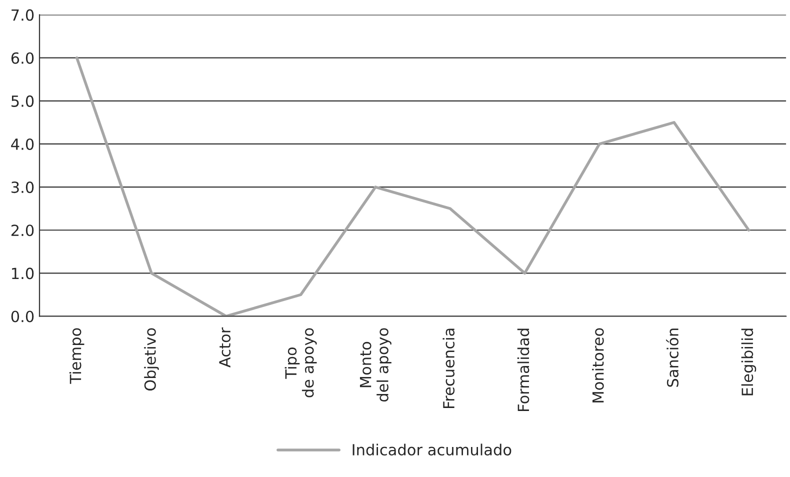 Image resolution: width=790 pixels, height=477 pixels. What do you see at coordinates (22, 316) in the screenshot?
I see `y-tick-label: 0.0` at bounding box center [22, 316].